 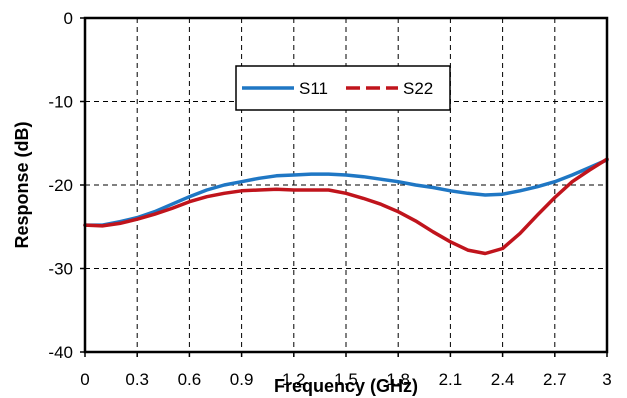 What do you see at coordinates (294, 379) in the screenshot?
I see `x-tick-label: 1.2` at bounding box center [294, 379].